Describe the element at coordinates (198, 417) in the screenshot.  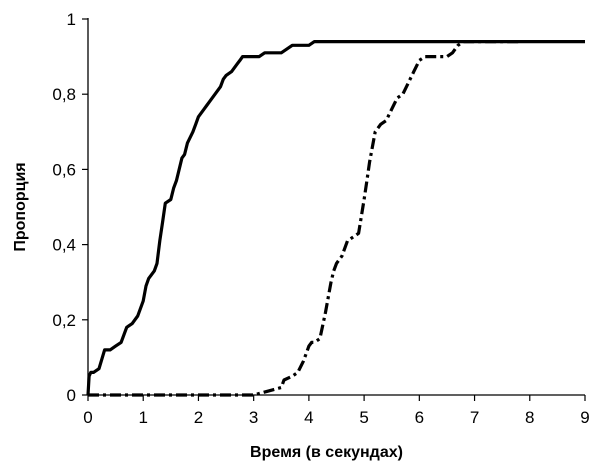
I see `x-tick-label: 2` at that location.